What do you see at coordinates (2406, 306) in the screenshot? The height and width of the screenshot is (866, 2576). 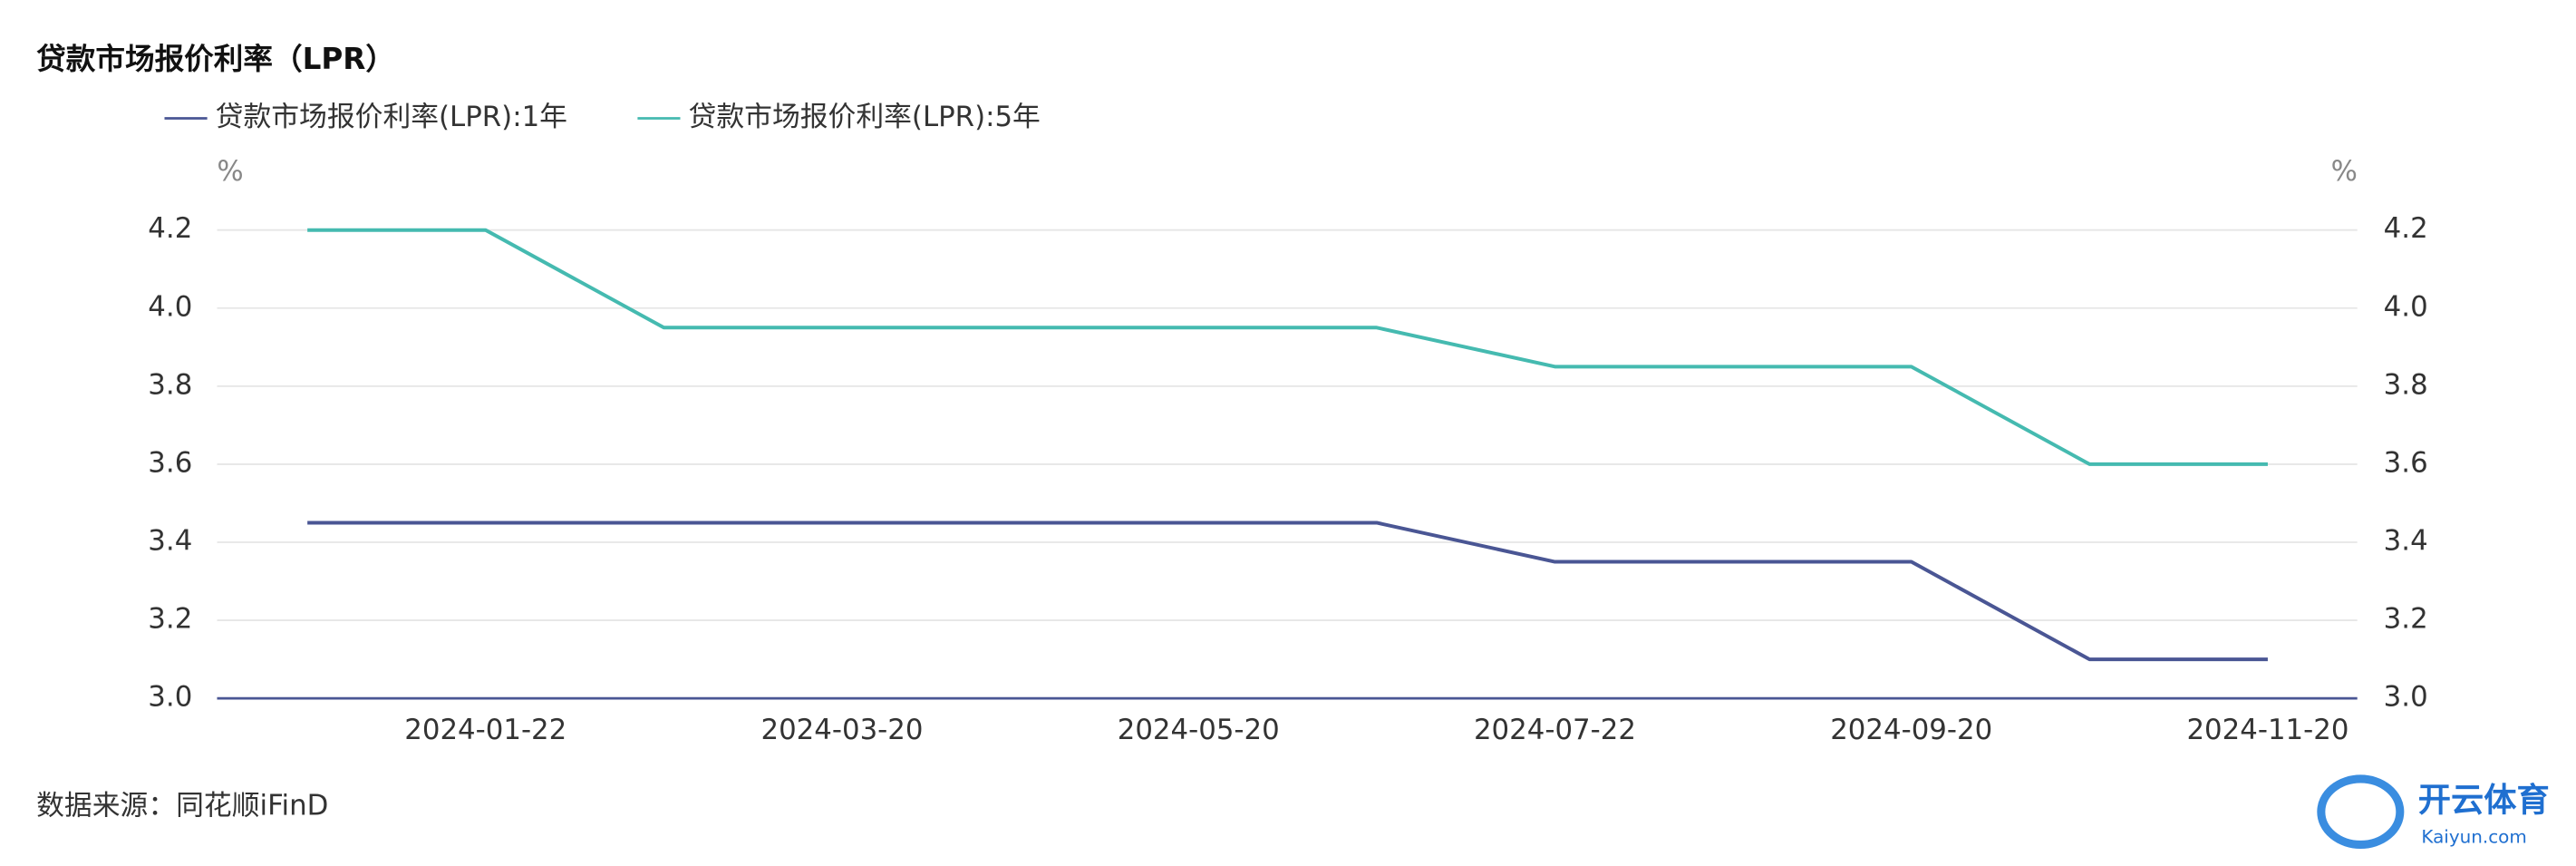 I see `y2-tick-label: 4.0` at bounding box center [2406, 306].